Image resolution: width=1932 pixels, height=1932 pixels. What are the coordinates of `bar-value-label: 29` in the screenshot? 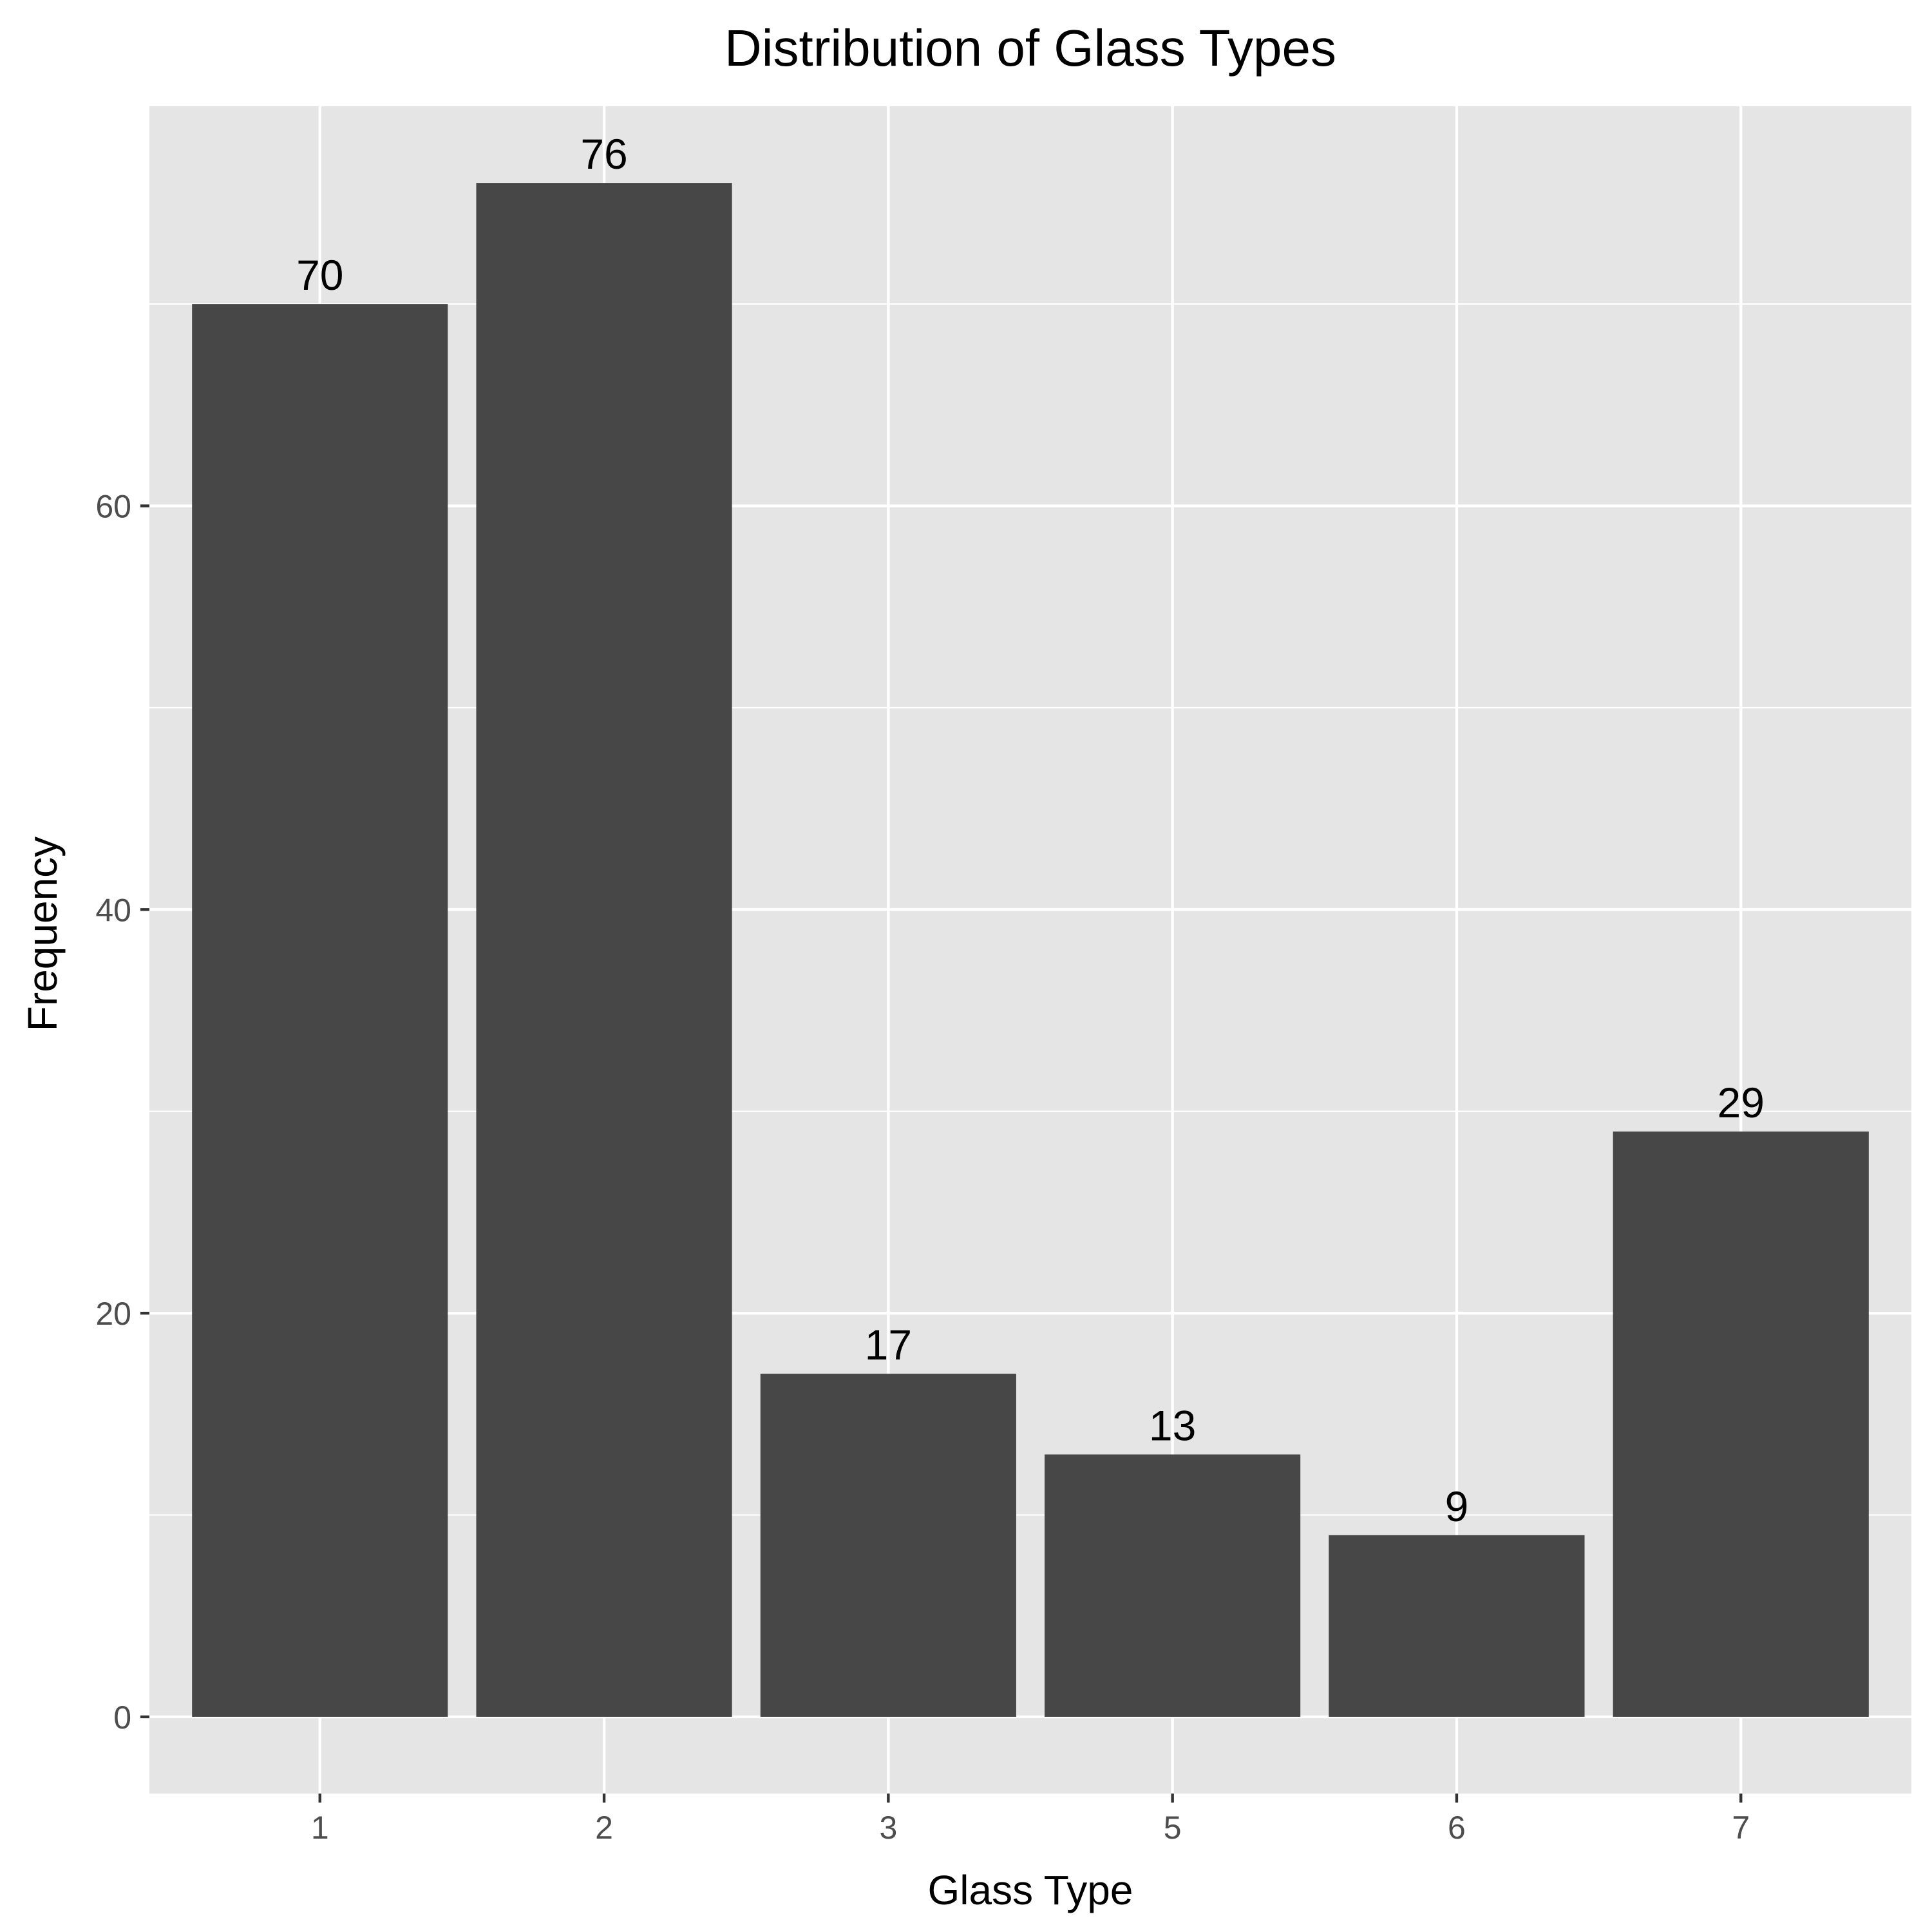 It's located at (1741, 1102).